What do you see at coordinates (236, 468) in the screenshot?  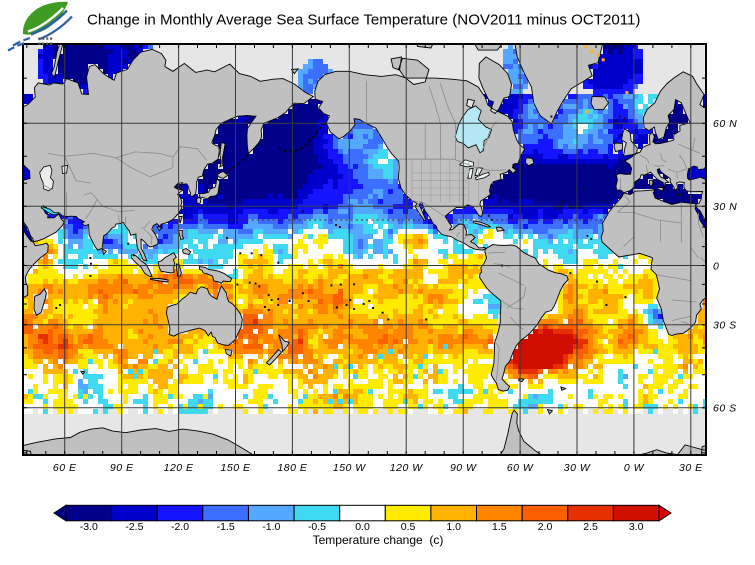 I see `svg-text: 150 E` at bounding box center [236, 468].